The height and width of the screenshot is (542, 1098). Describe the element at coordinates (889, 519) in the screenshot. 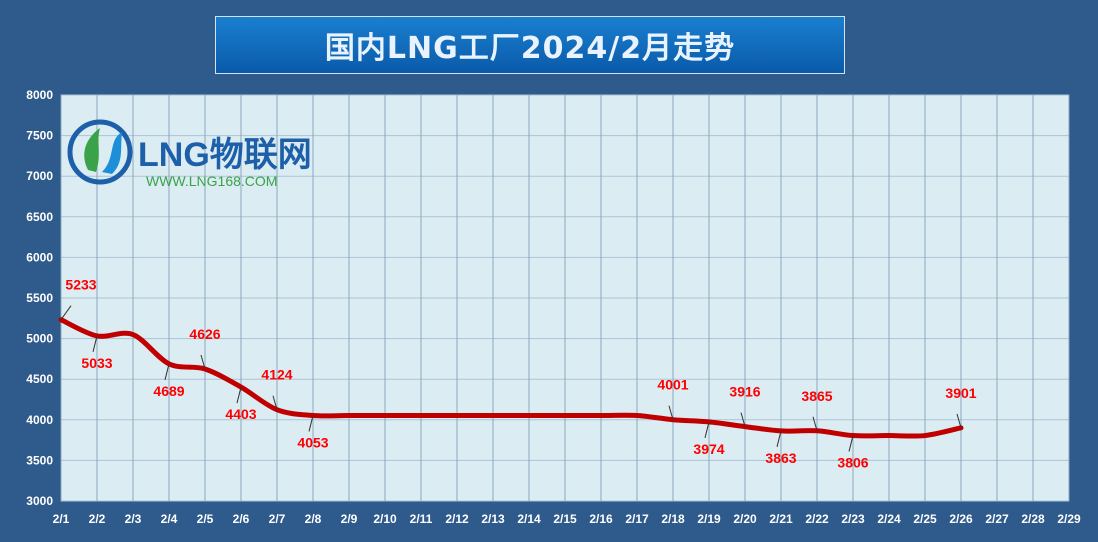

I see `x-tick-label: 2/24` at that location.